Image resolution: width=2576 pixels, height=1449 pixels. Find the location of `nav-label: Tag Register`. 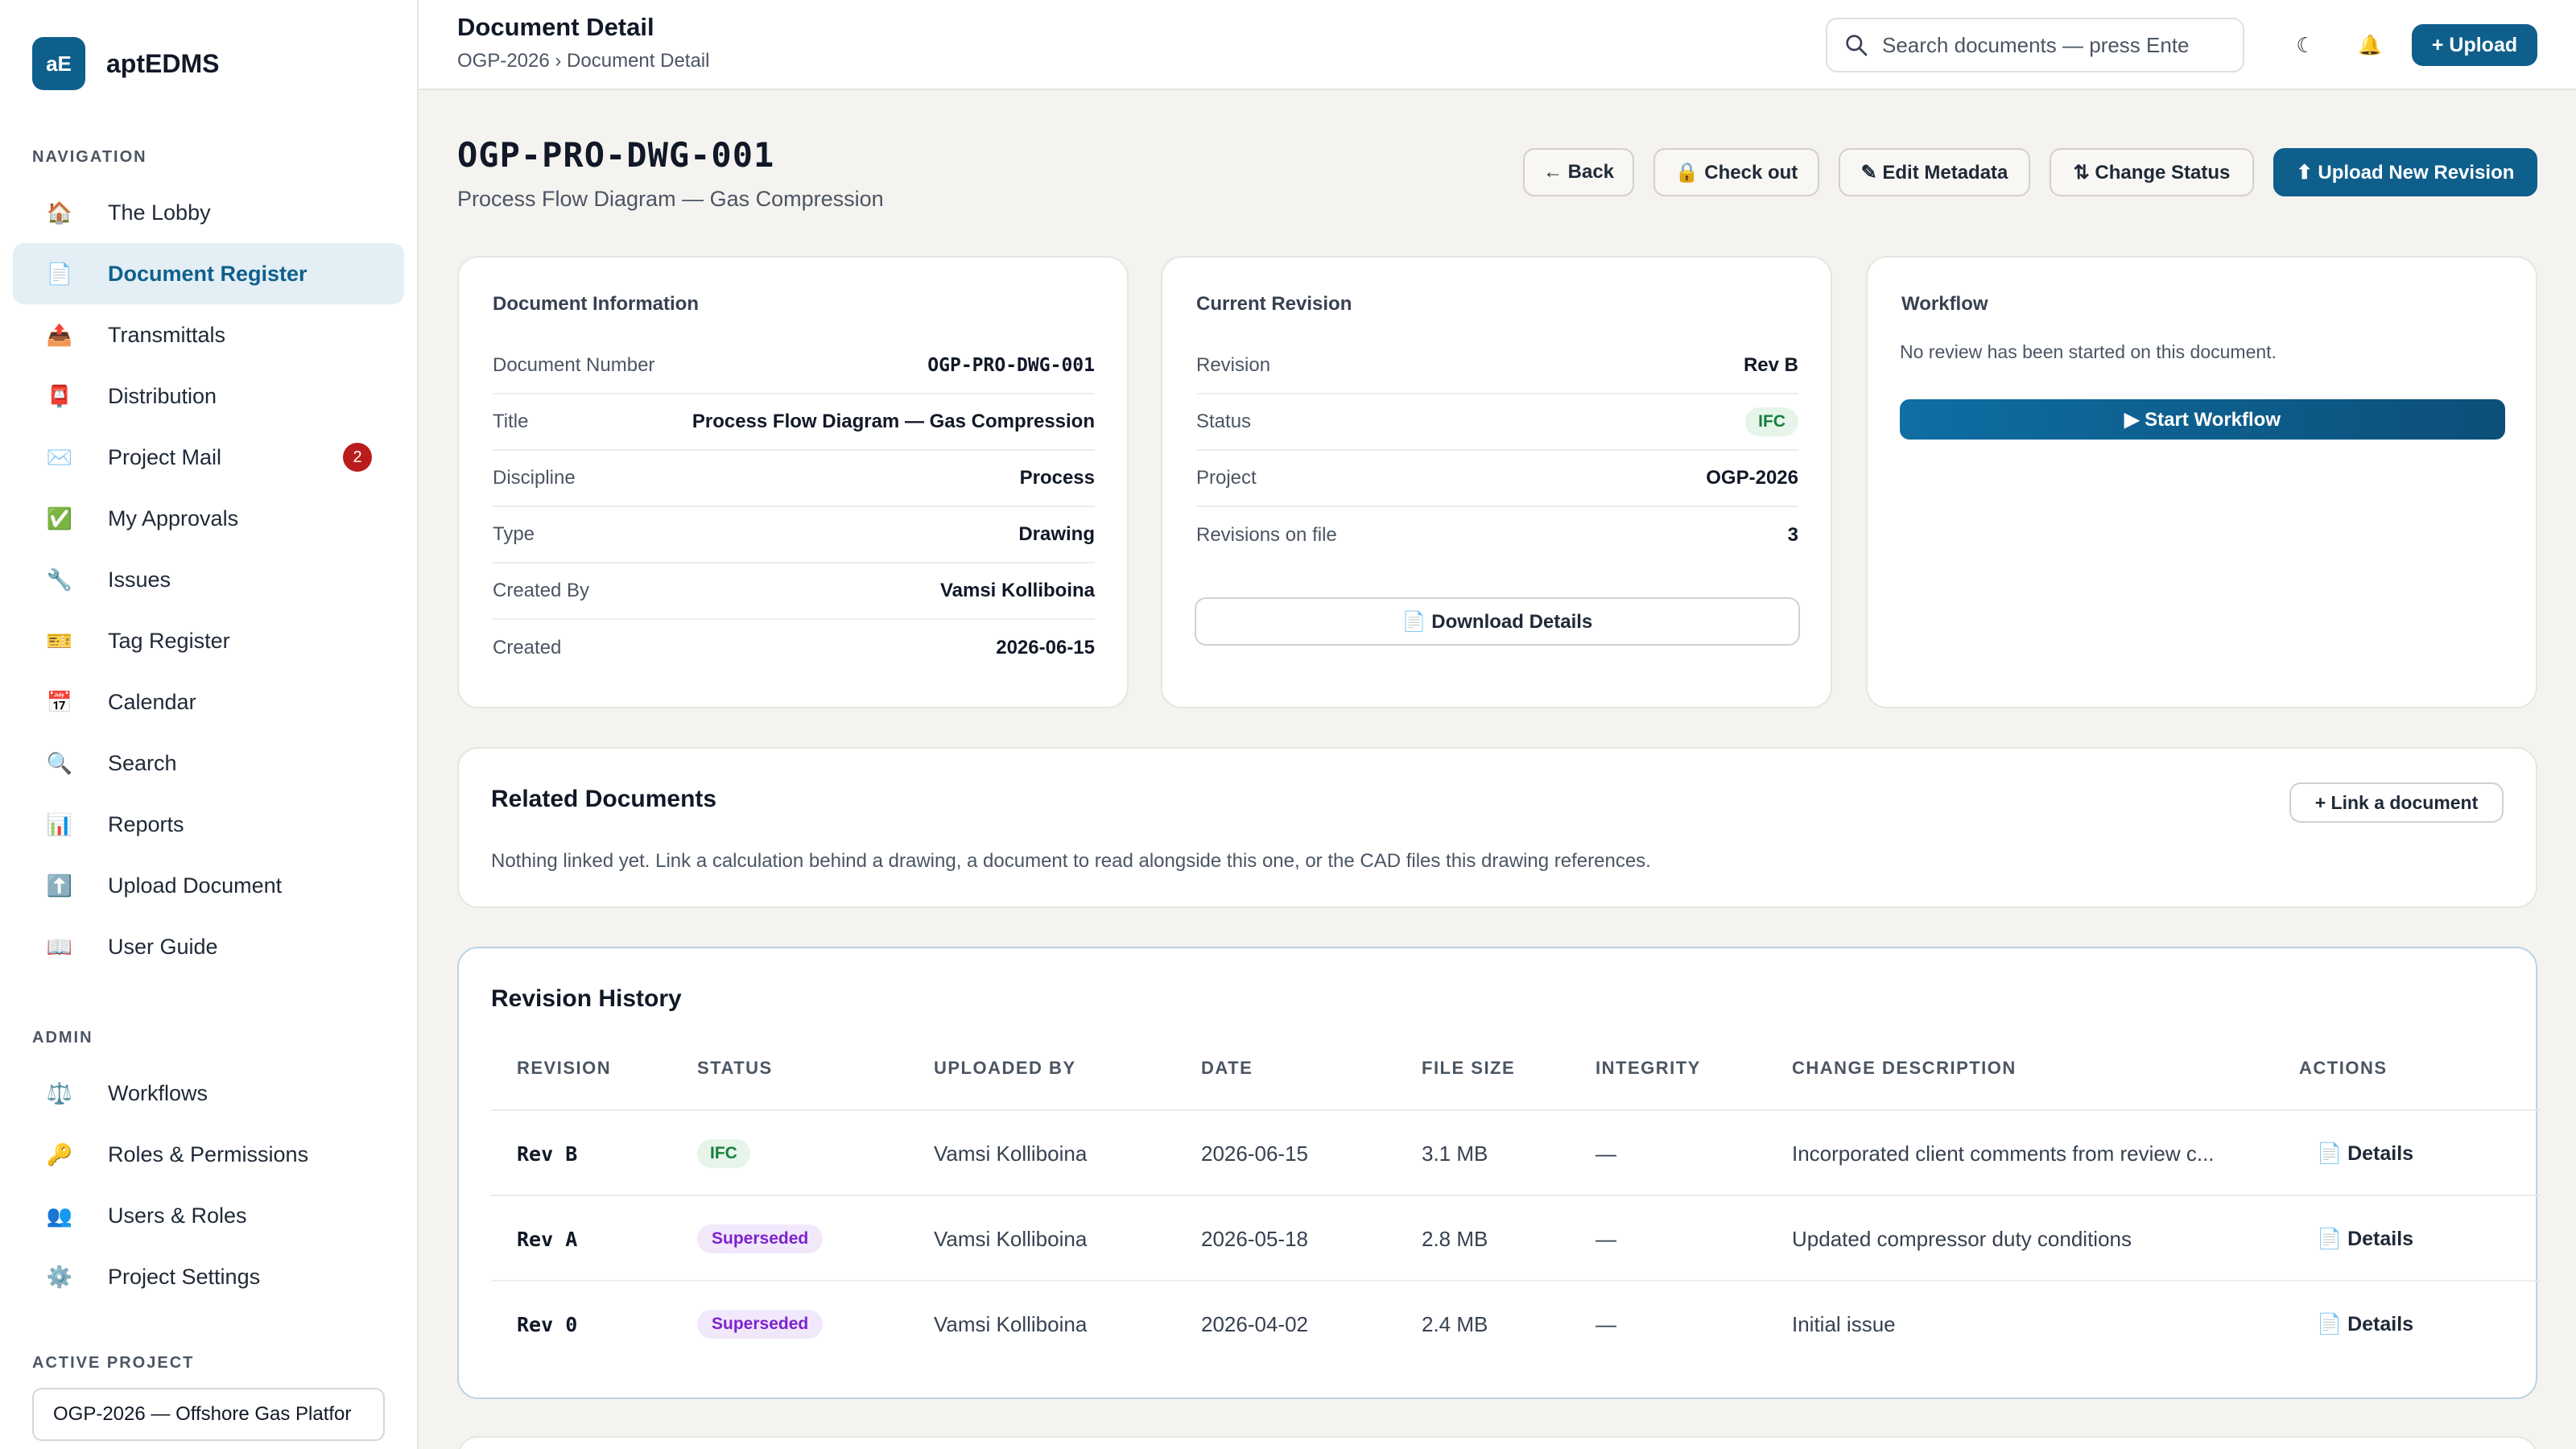

nav-label: Tag Register is located at coordinates (169, 640).